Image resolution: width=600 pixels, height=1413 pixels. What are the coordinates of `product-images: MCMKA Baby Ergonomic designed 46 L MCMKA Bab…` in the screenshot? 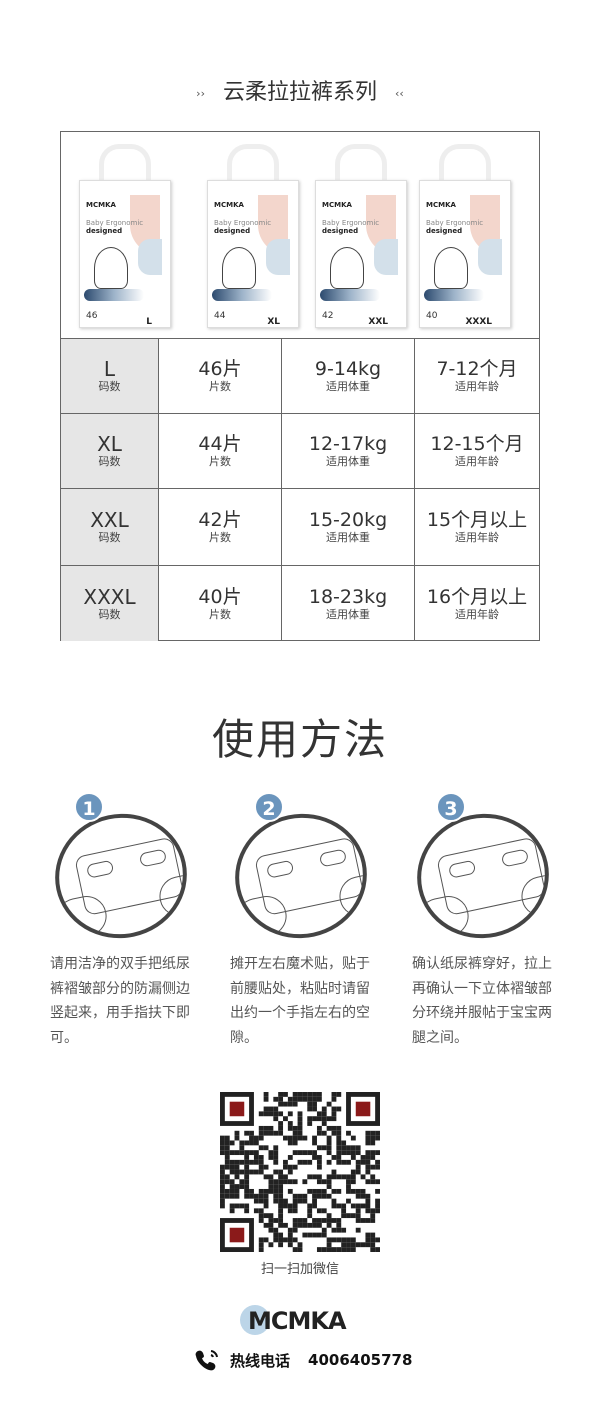 It's located at (300, 235).